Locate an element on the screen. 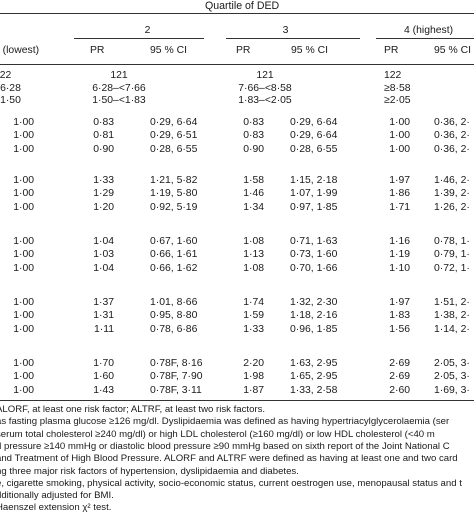 The width and height of the screenshot is (474, 515). table-cell: 1·83 is located at coordinates (399, 316).